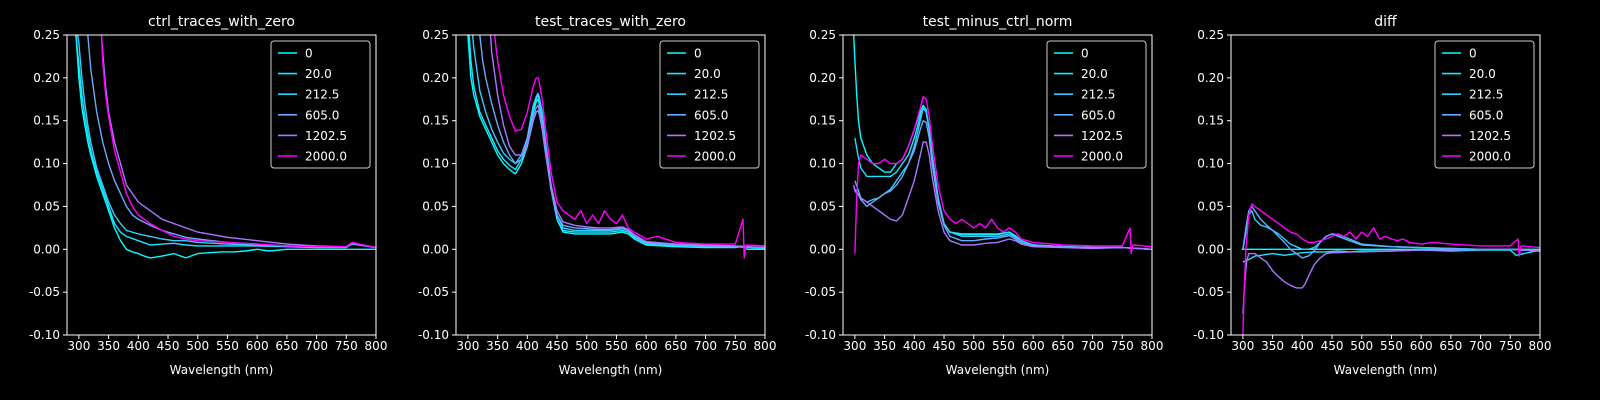 Image resolution: width=1600 pixels, height=400 pixels. Describe the element at coordinates (735, 346) in the screenshot. I see `x-tick-label: 750` at that location.